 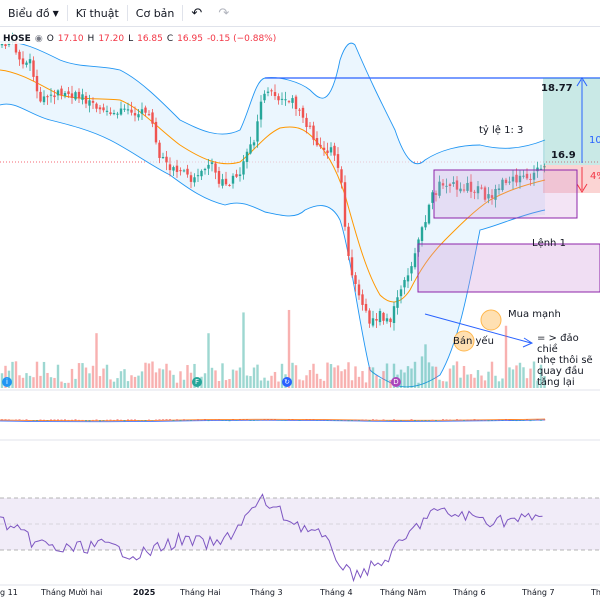 I want to click on event-marker-financial: F, so click(x=197, y=382).